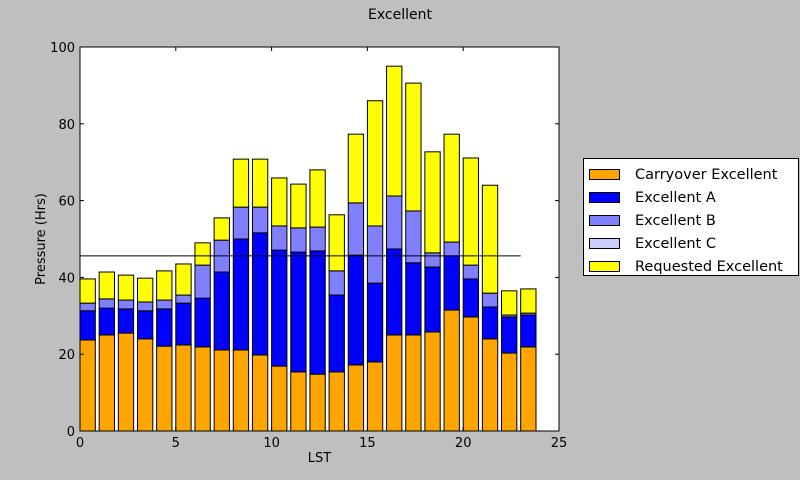 This screenshot has height=480, width=800. What do you see at coordinates (675, 243) in the screenshot?
I see `legend-label: Excellent C` at bounding box center [675, 243].